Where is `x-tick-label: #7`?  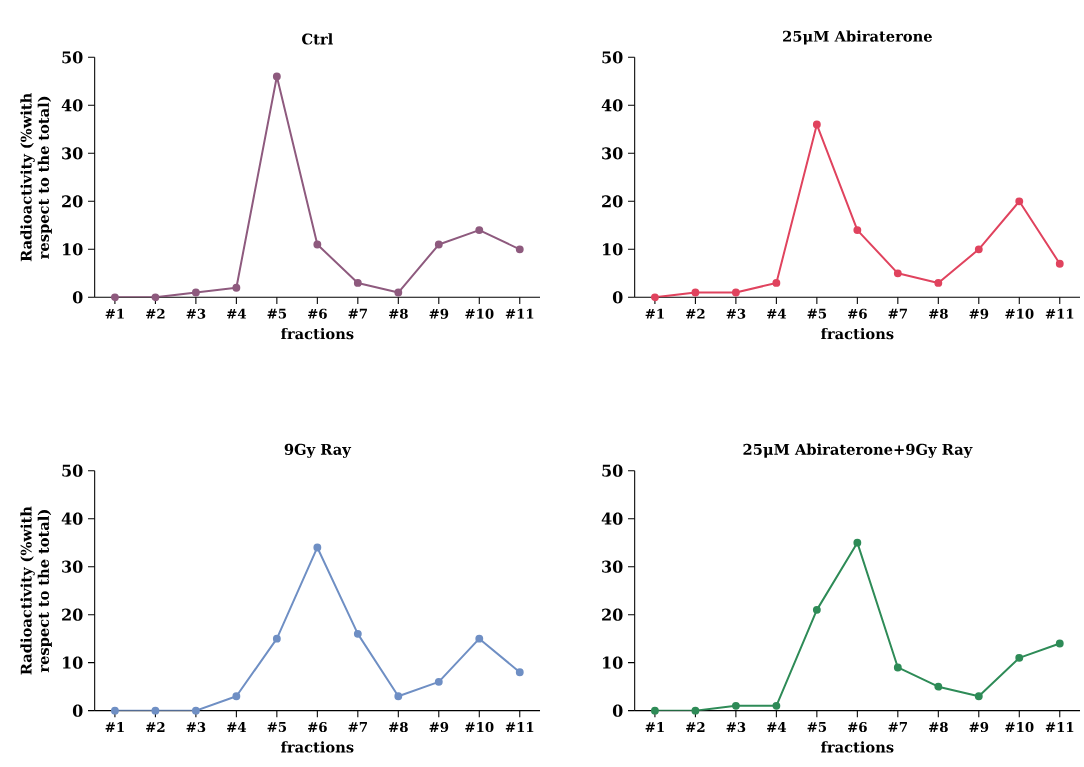 x-tick-label: #7 is located at coordinates (357, 727).